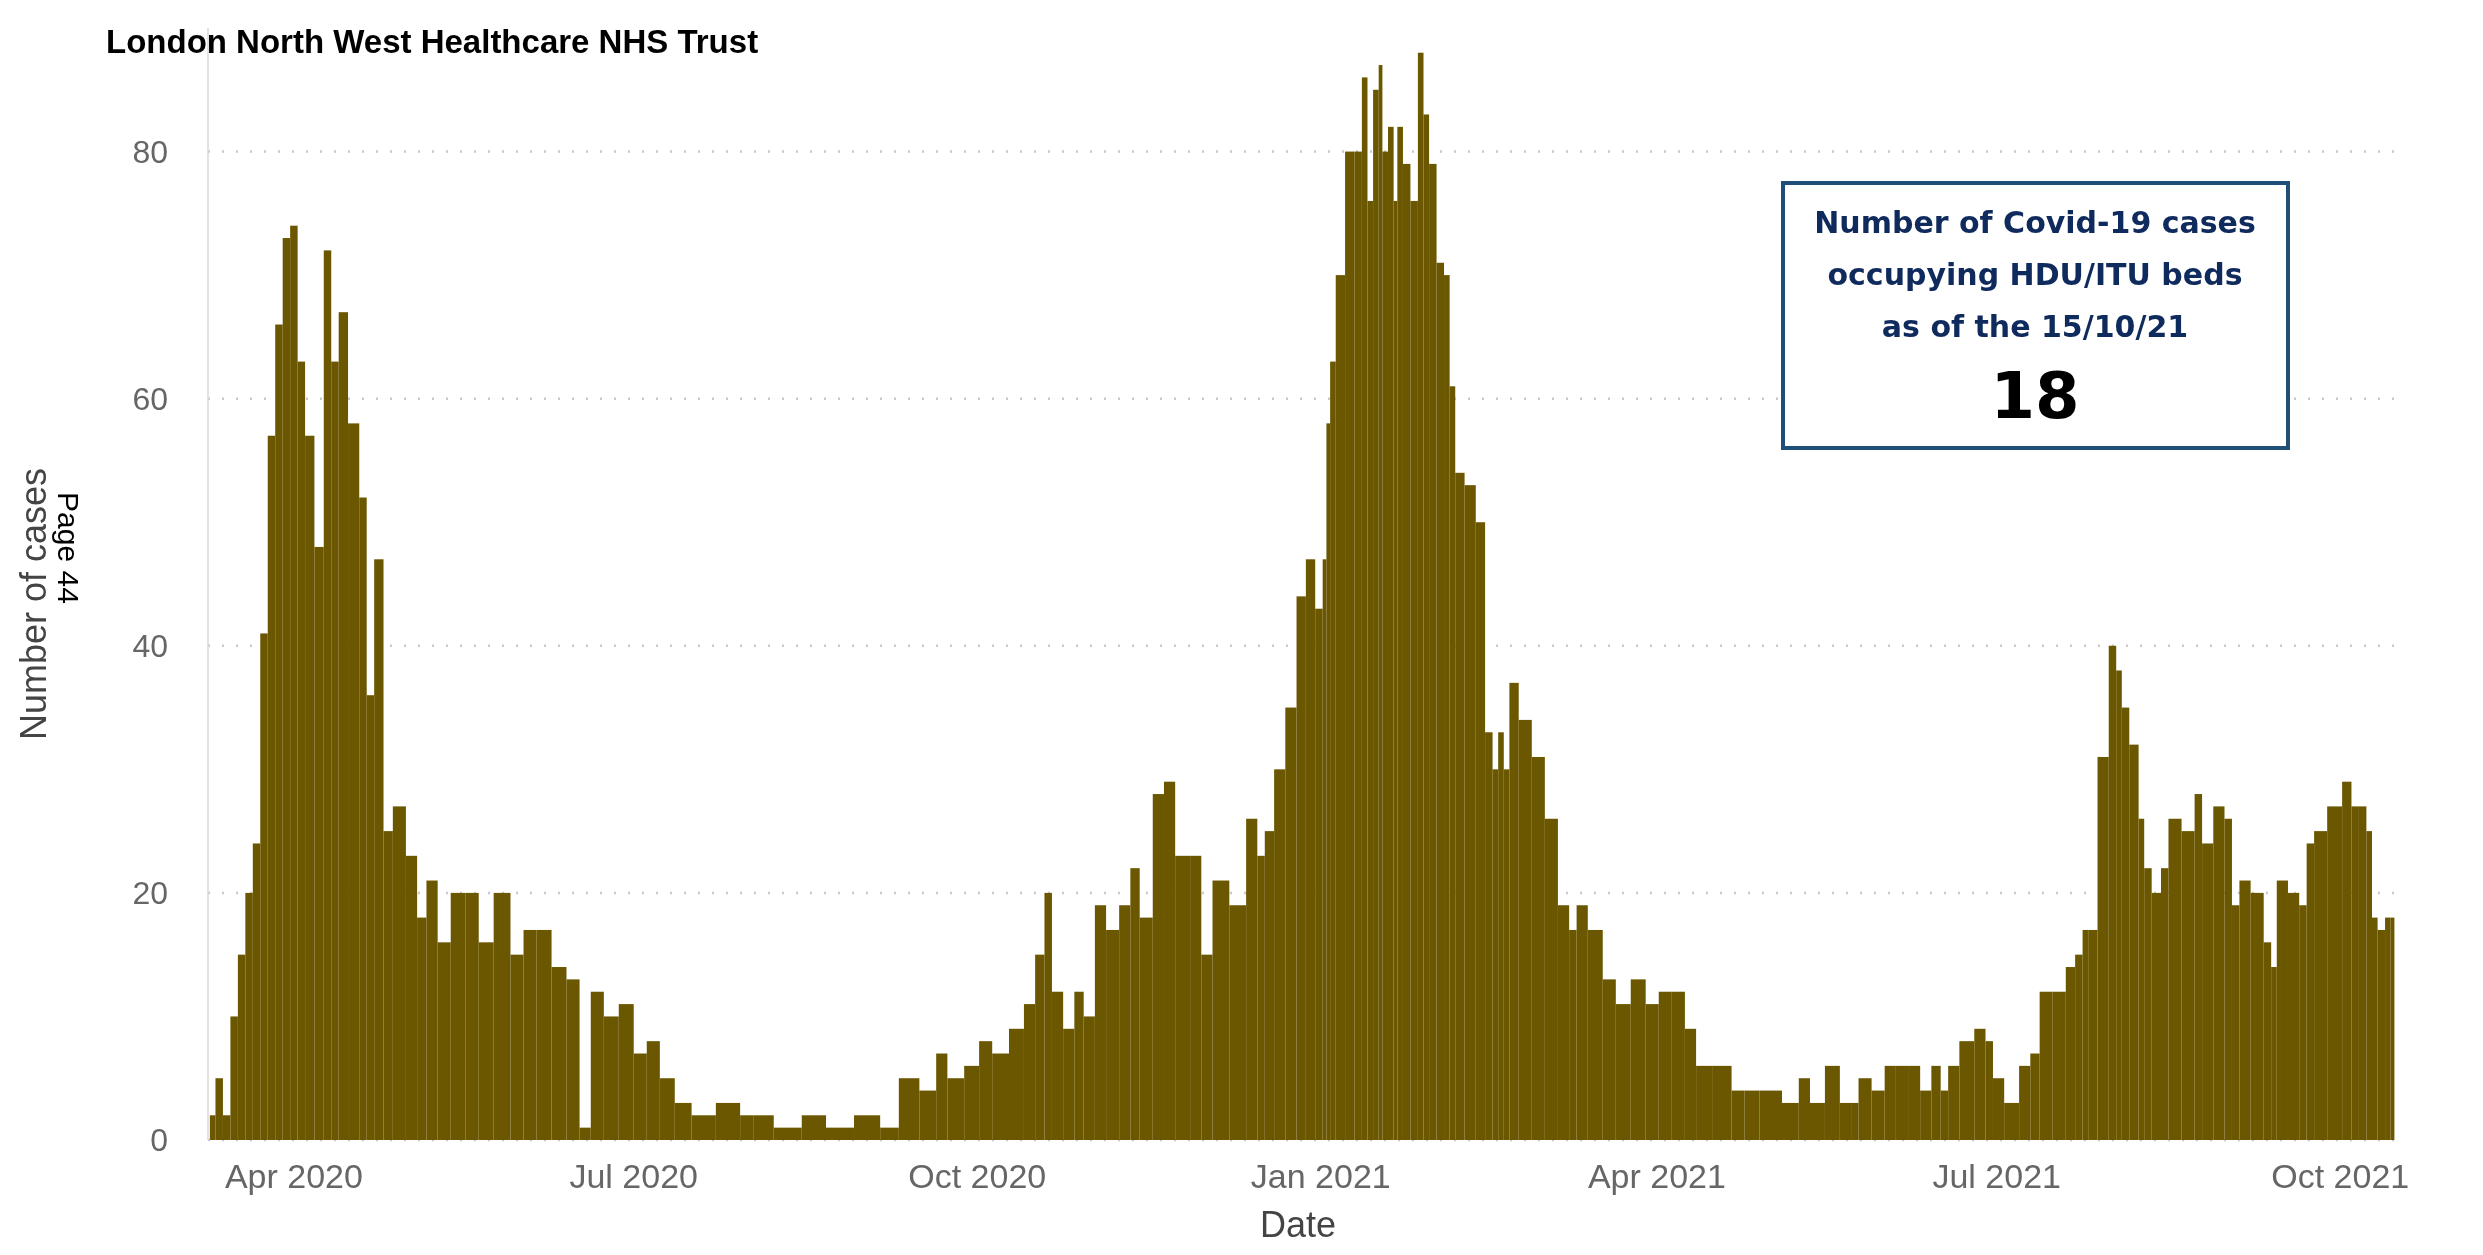 Image resolution: width=2483 pixels, height=1255 pixels. Describe the element at coordinates (977, 1176) in the screenshot. I see `x-tick-label: Oct 2020` at that location.